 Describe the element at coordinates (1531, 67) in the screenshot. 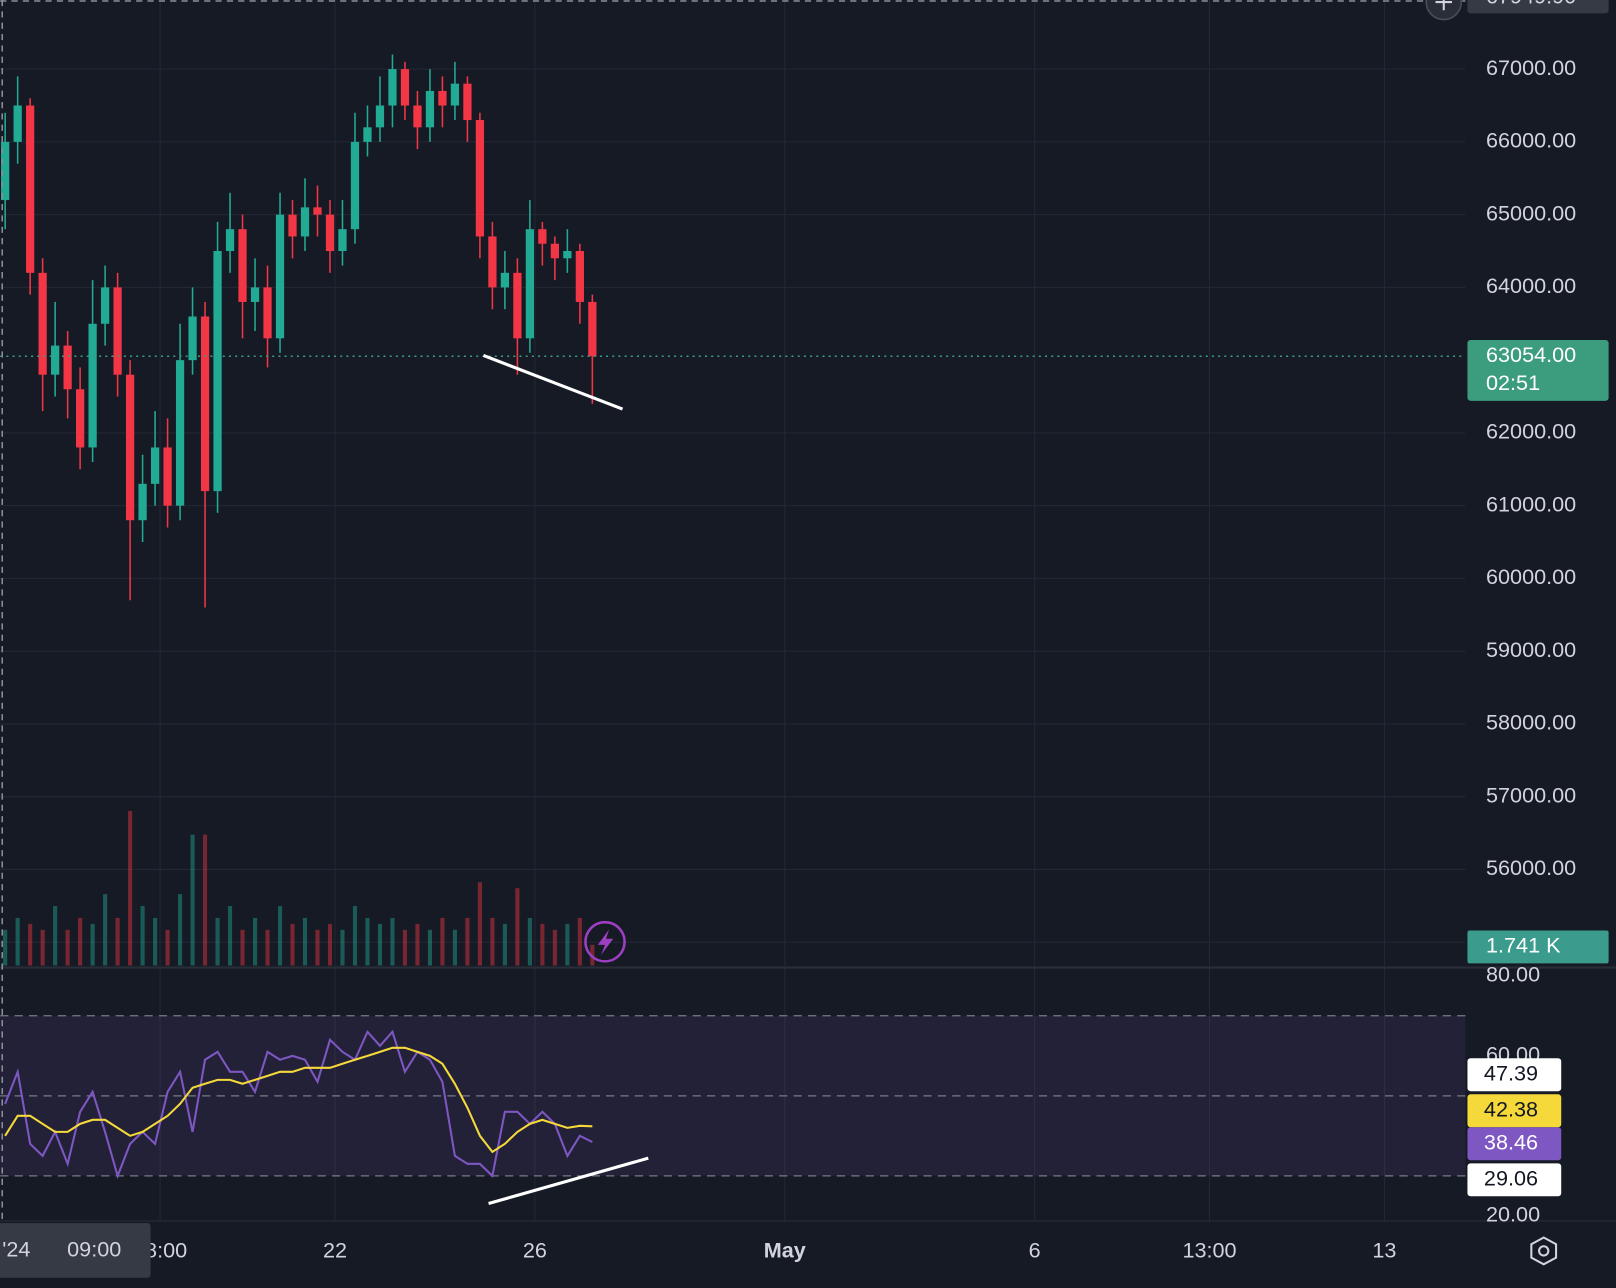

I see `y-tick-label: 67000.00` at that location.